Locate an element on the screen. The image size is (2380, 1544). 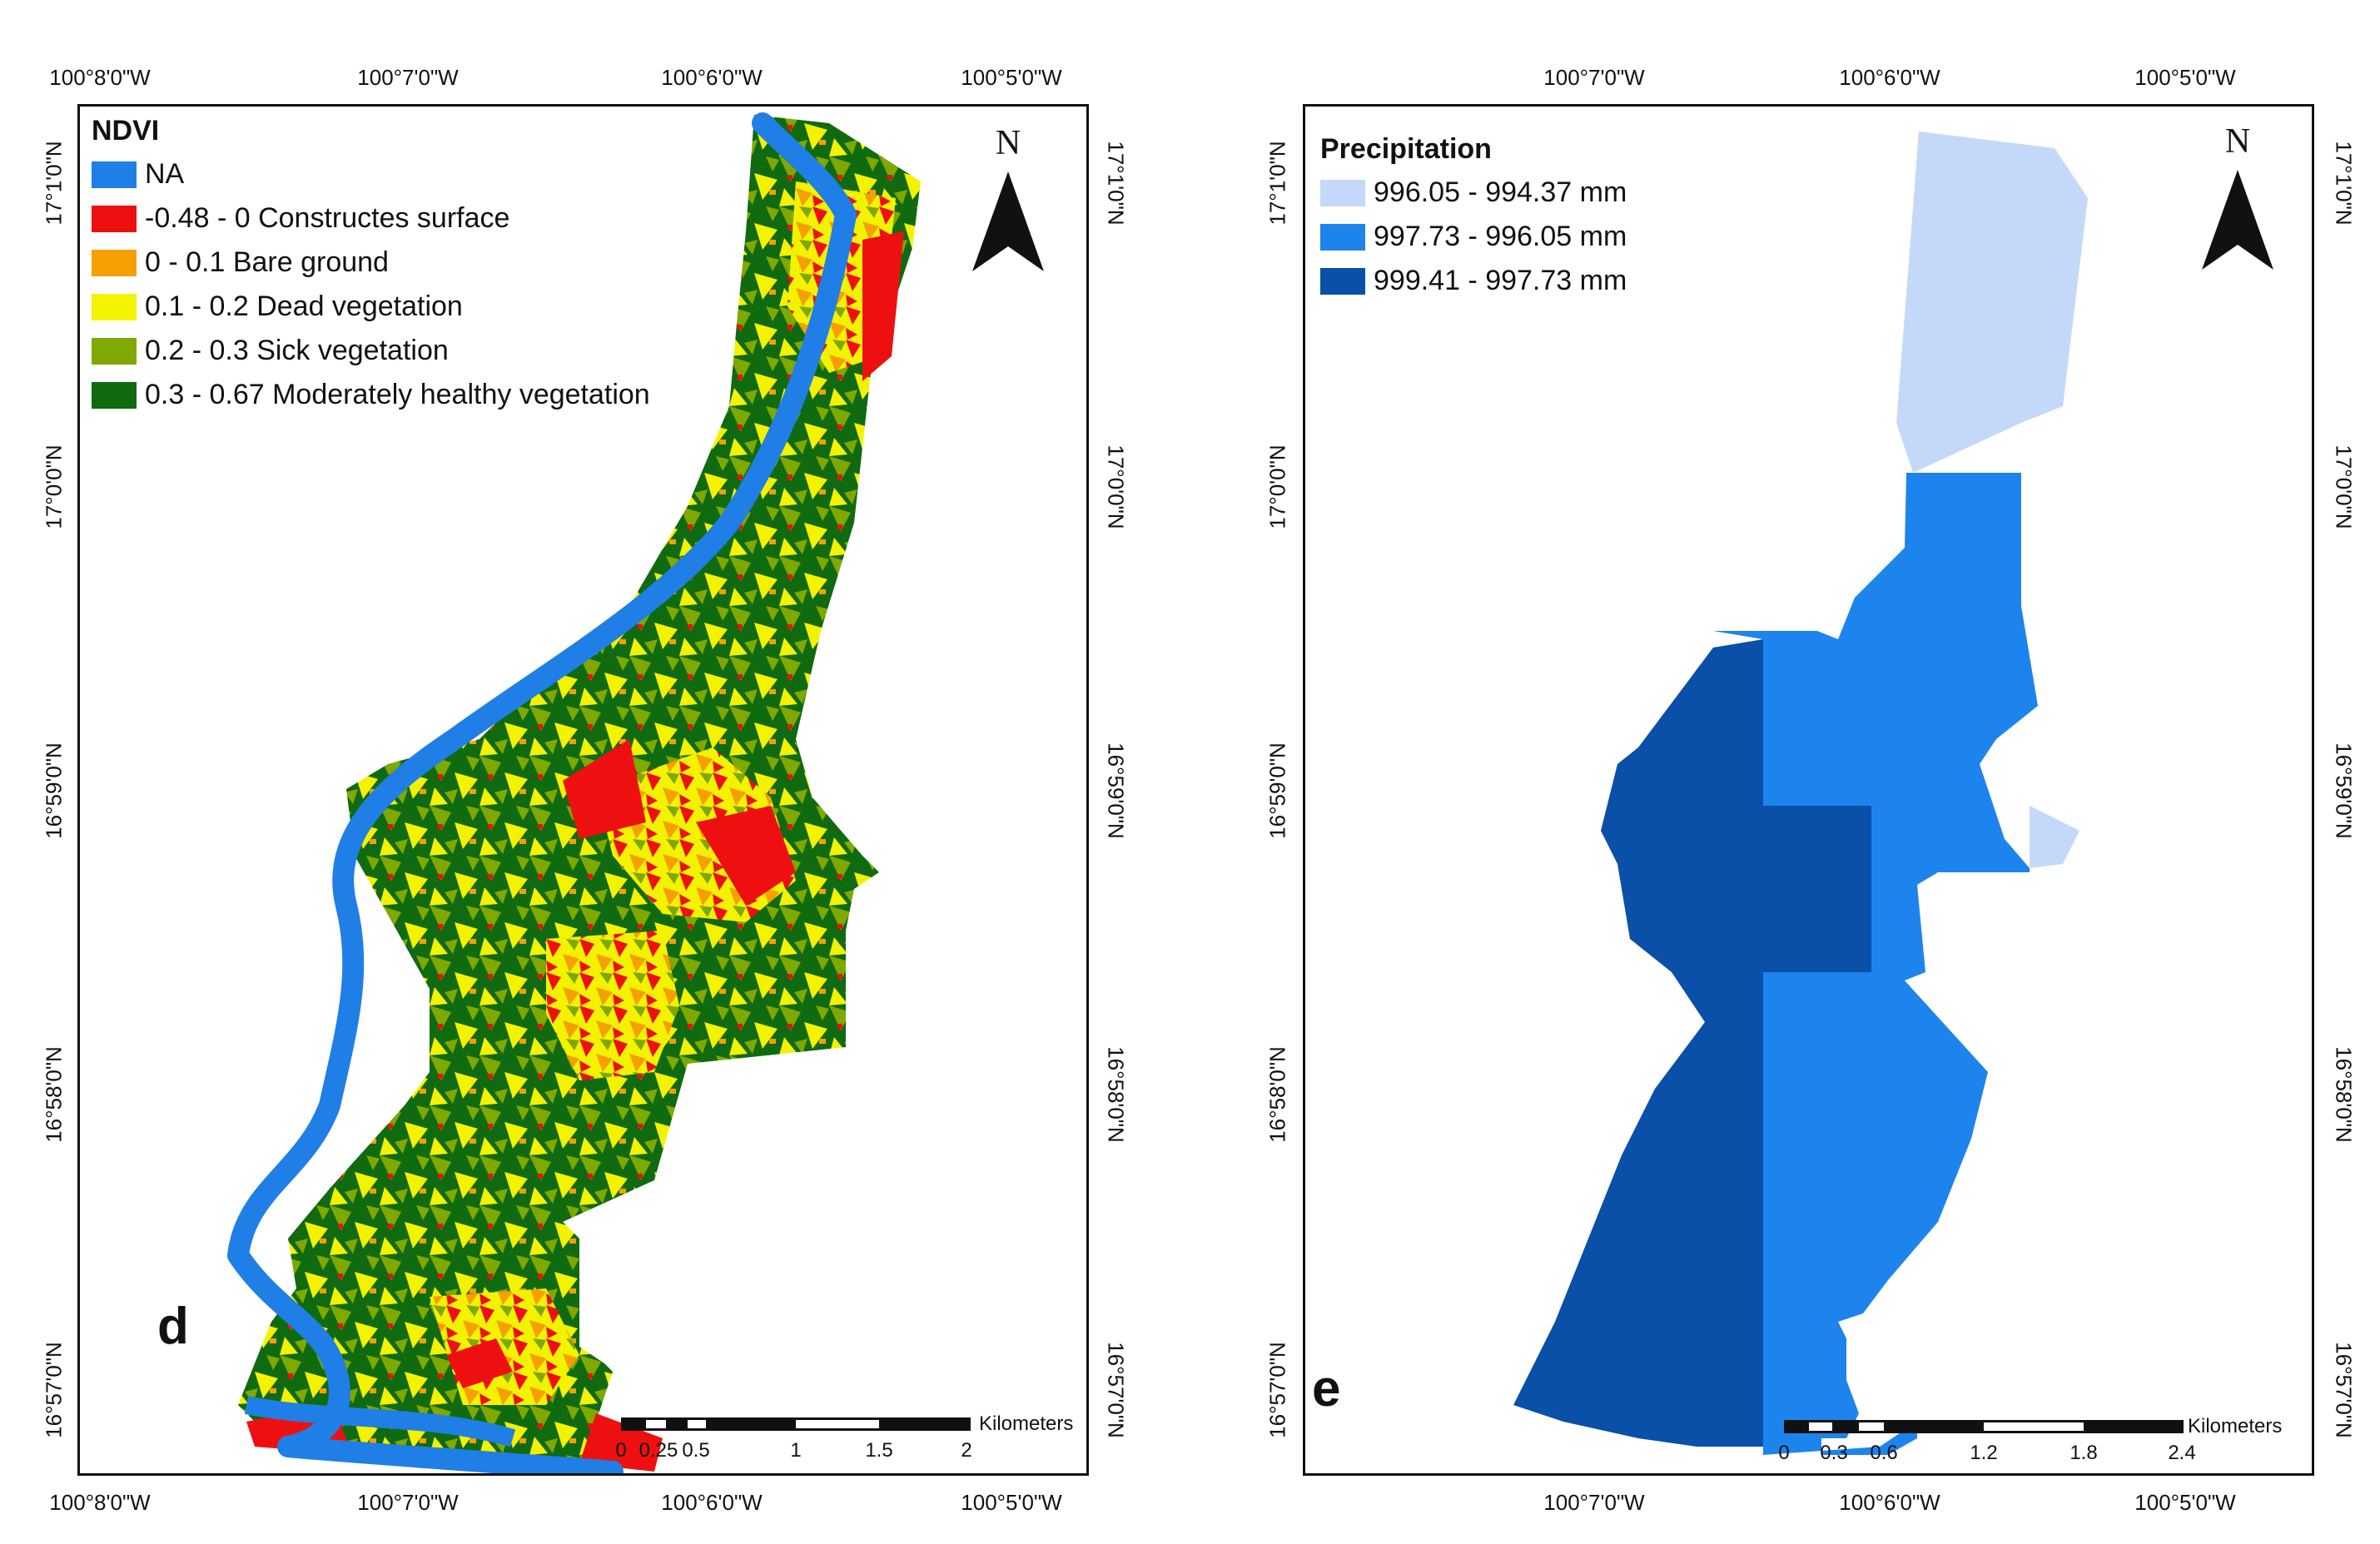
scale-bar-graphic is located at coordinates (796, 1424).